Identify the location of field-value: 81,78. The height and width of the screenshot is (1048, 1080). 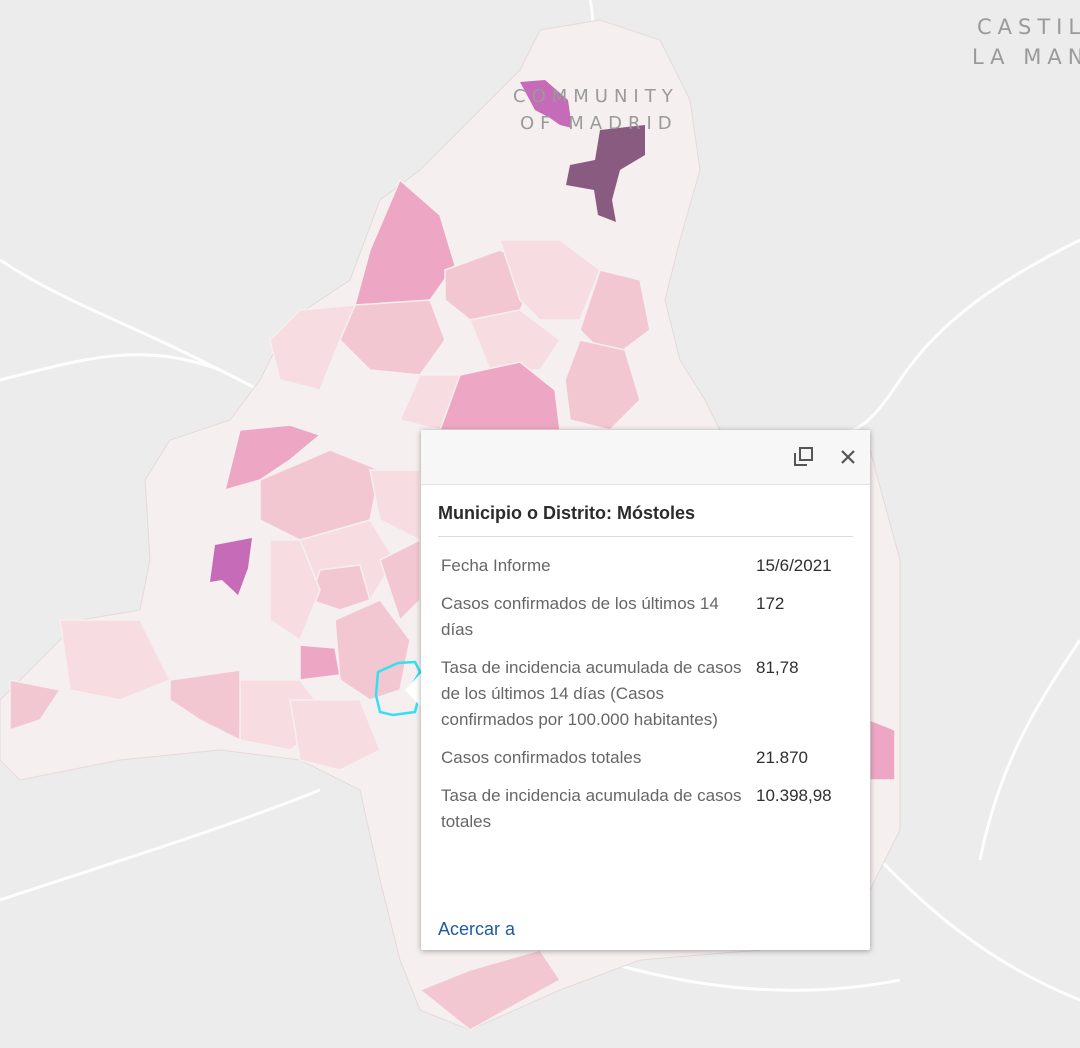
(777, 667).